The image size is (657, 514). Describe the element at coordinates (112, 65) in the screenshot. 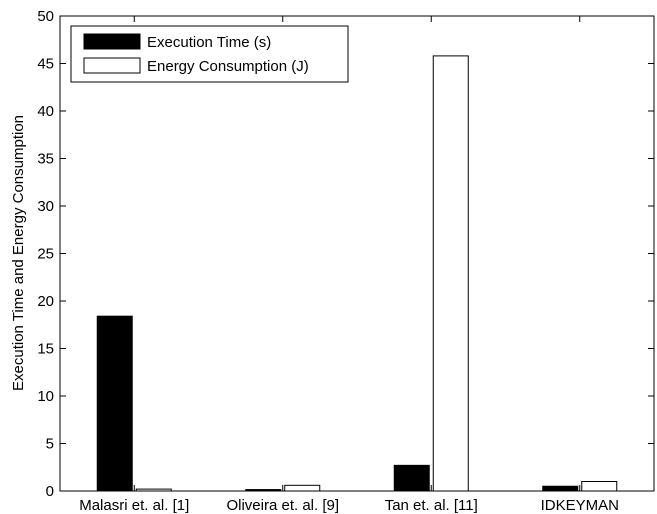

I see `legend-swatch-energy-consumption` at that location.